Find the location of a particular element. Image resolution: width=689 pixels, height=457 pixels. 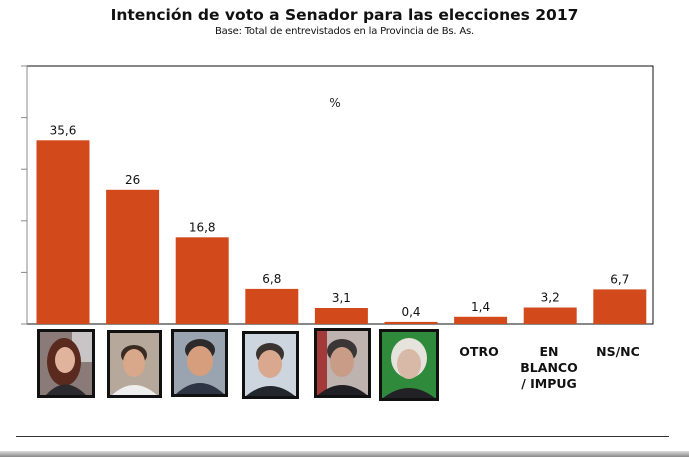

bar-ns-nc is located at coordinates (620, 306).